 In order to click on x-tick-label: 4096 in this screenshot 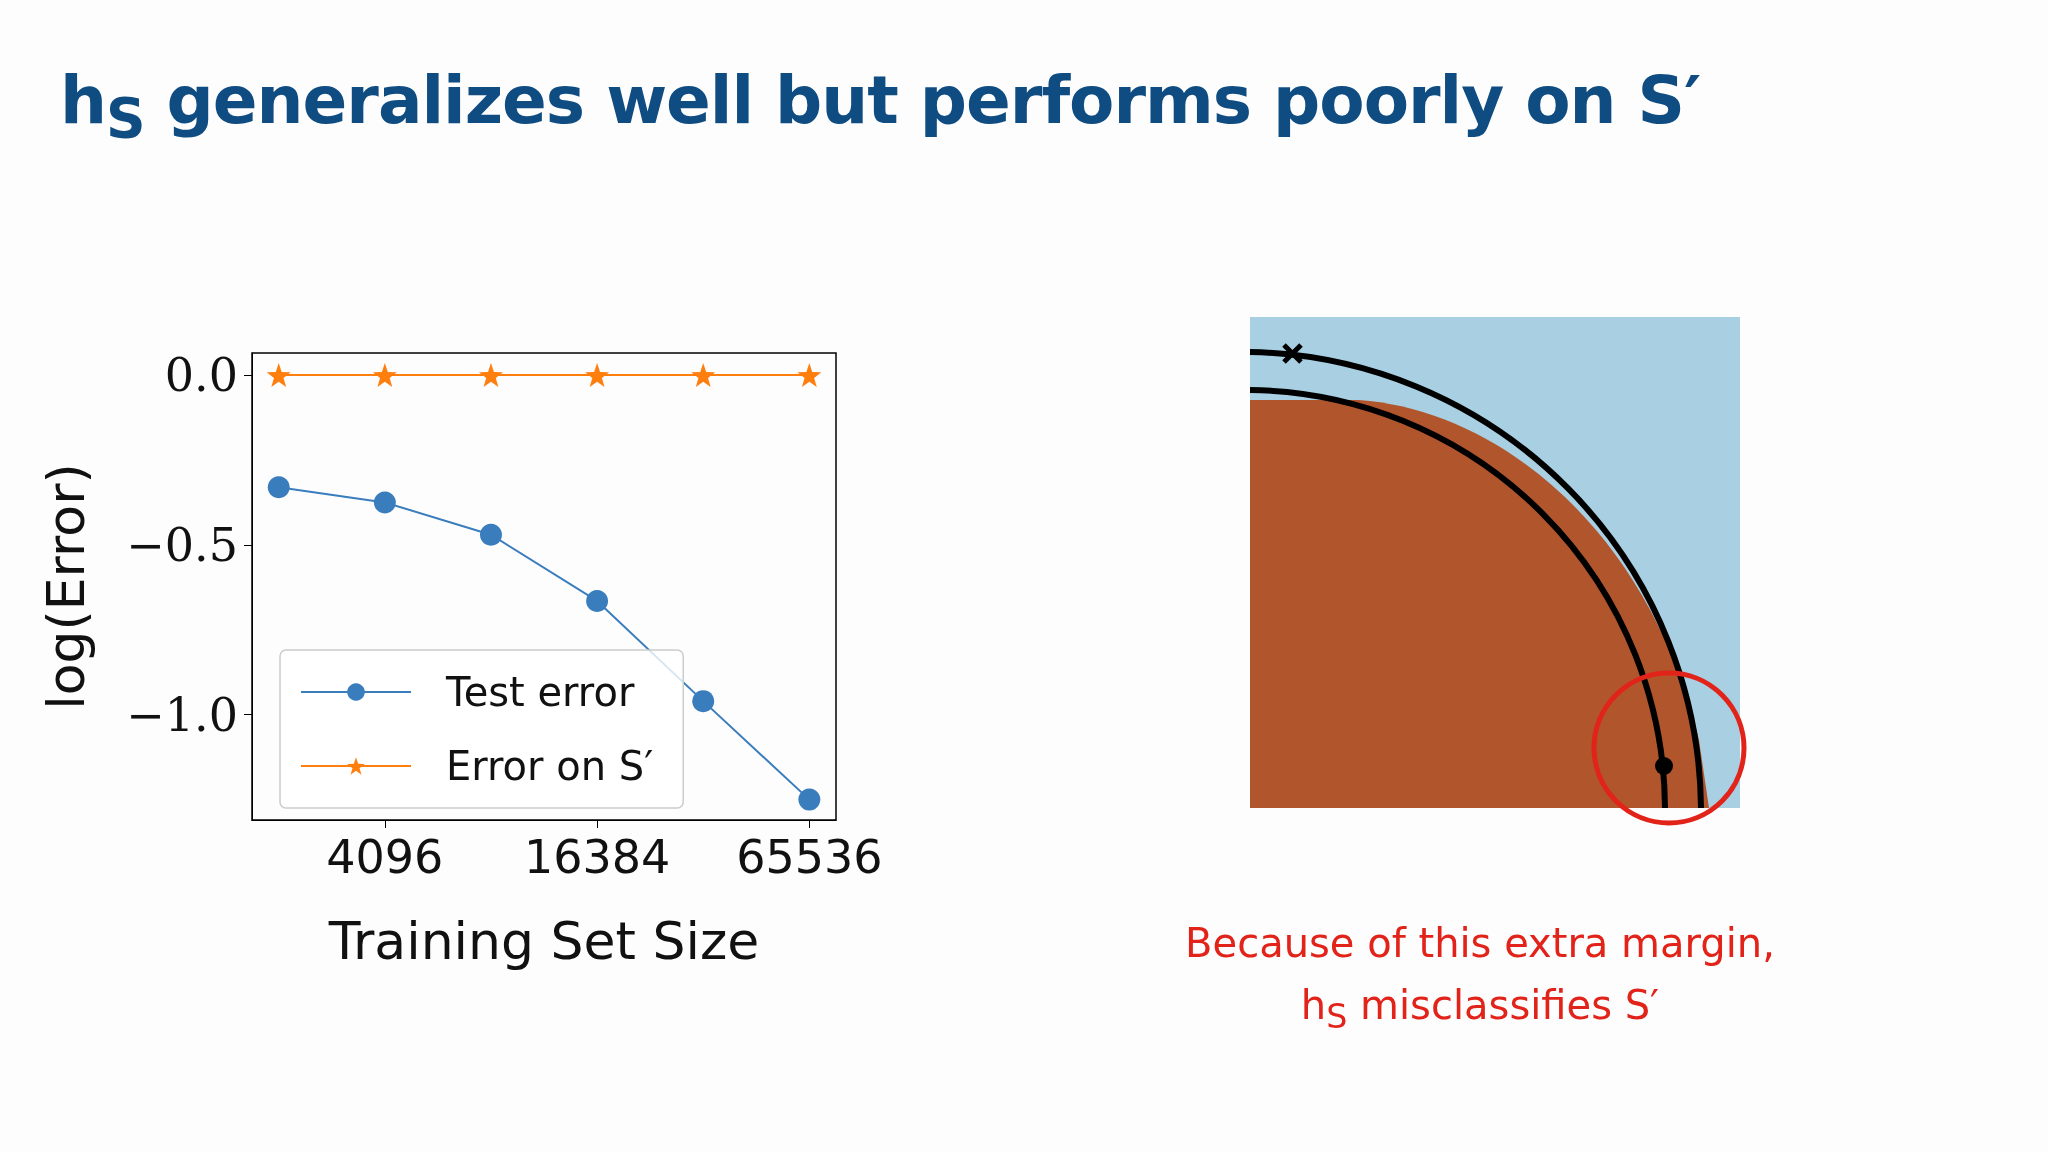, I will do `click(385, 857)`.